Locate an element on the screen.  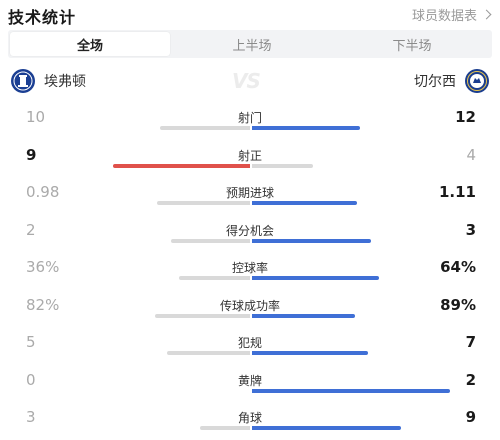
away-stat-value: 64% is located at coordinates (458, 267).